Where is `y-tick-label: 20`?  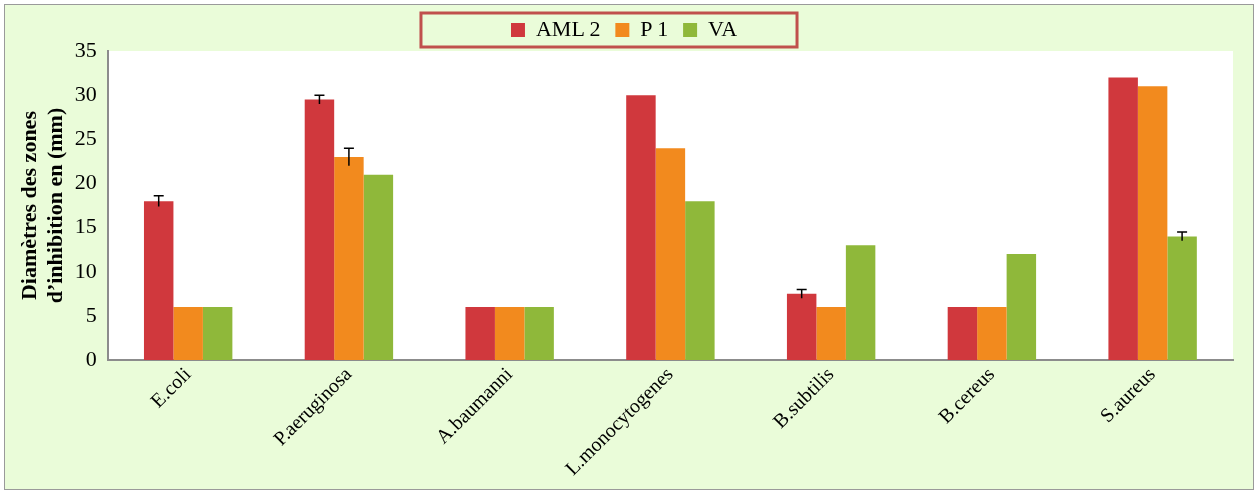
y-tick-label: 20 is located at coordinates (85, 182).